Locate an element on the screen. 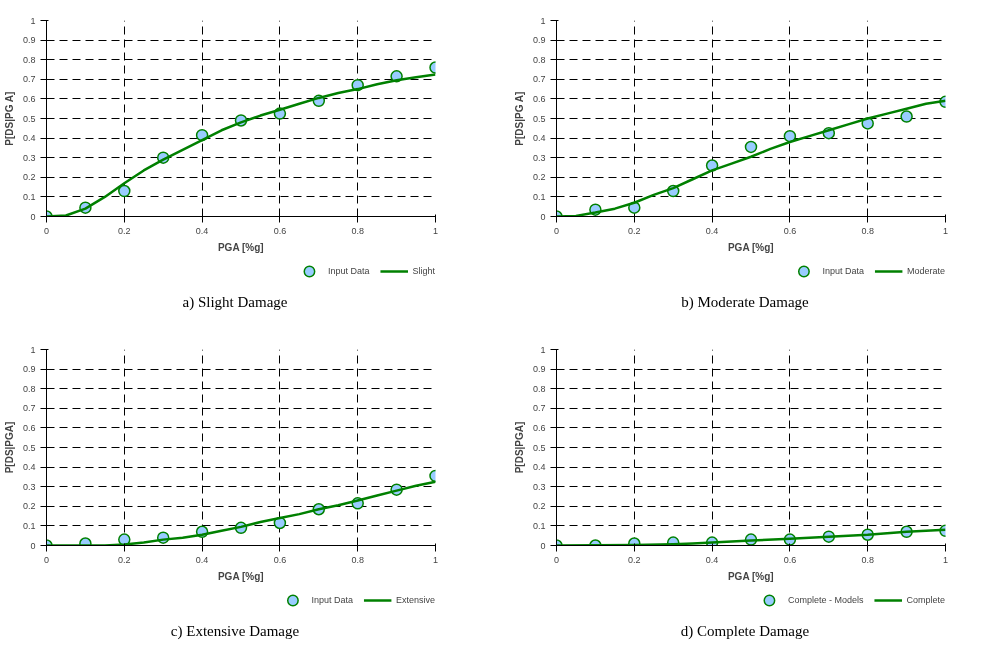 Image resolution: width=1007 pixels, height=662 pixels. text: b) Moderate Damage is located at coordinates (745, 302).